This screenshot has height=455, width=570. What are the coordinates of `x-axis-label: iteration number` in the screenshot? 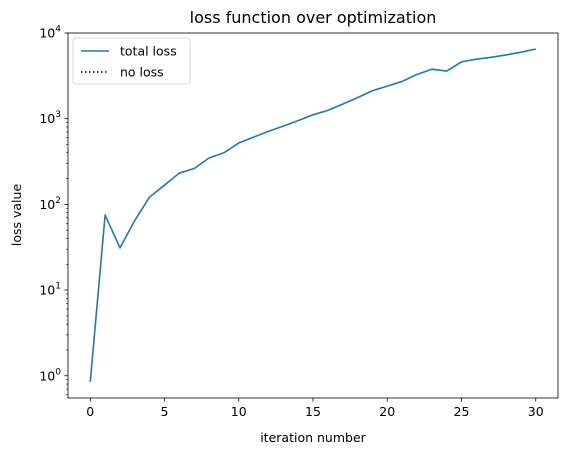 It's located at (313, 437).